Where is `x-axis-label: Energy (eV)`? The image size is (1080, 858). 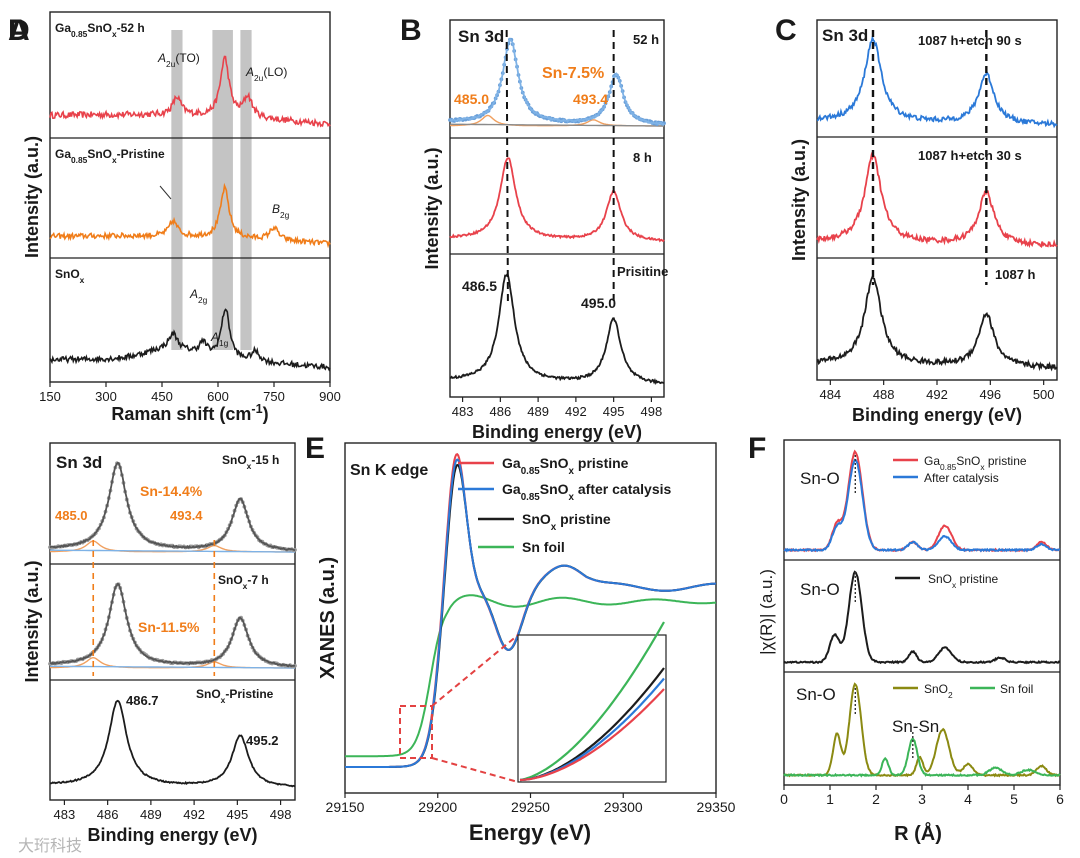
x-axis-label: Energy (eV) is located at coordinates (530, 832).